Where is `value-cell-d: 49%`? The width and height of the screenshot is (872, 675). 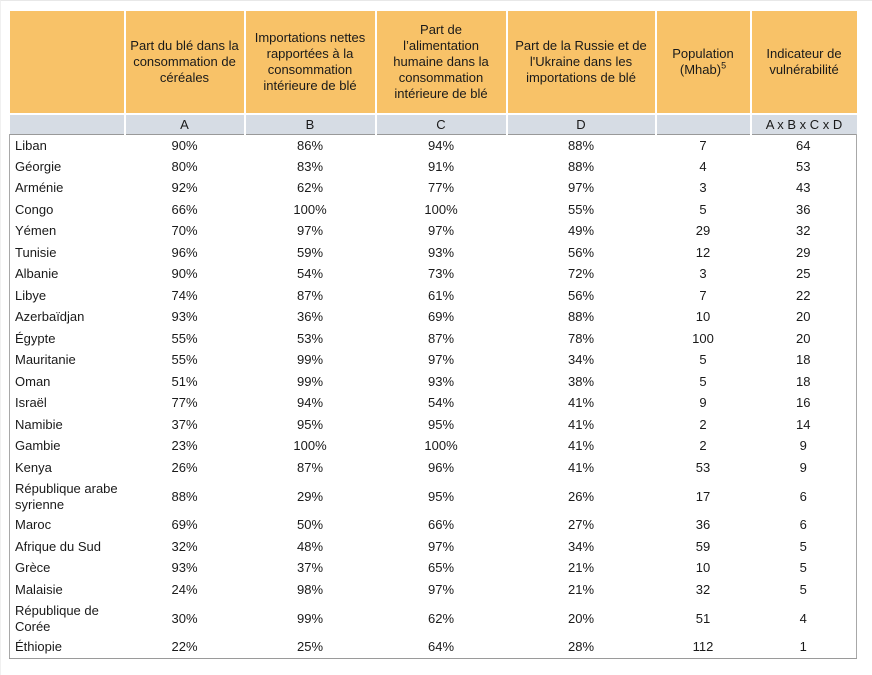 value-cell-d: 49% is located at coordinates (581, 231).